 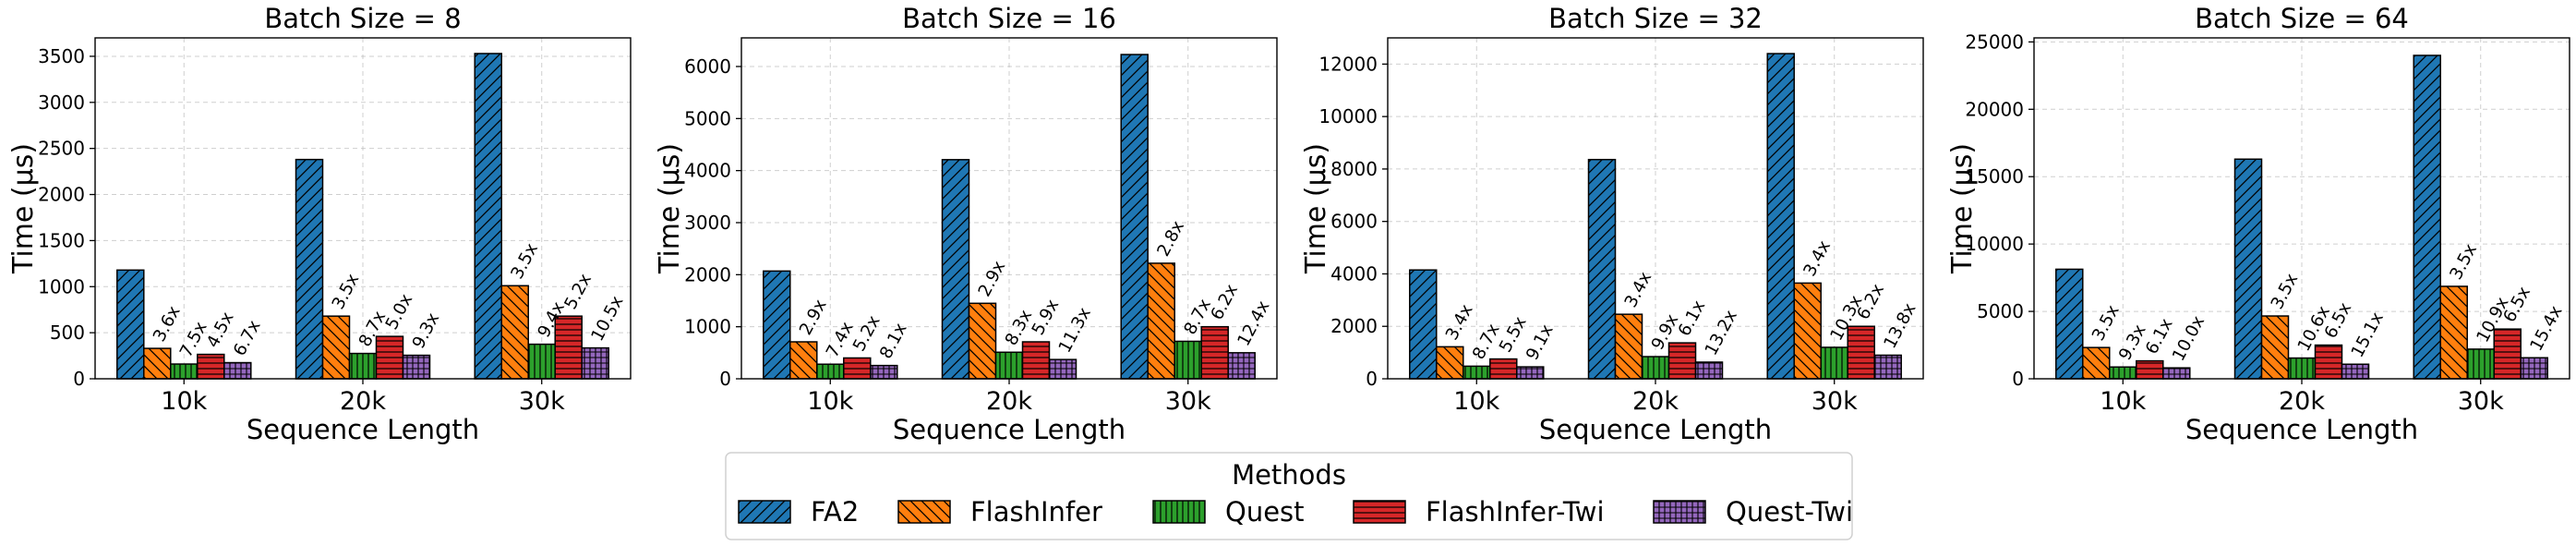 What do you see at coordinates (798, 512) in the screenshot?
I see `legend-item-fa2: FA2` at bounding box center [798, 512].